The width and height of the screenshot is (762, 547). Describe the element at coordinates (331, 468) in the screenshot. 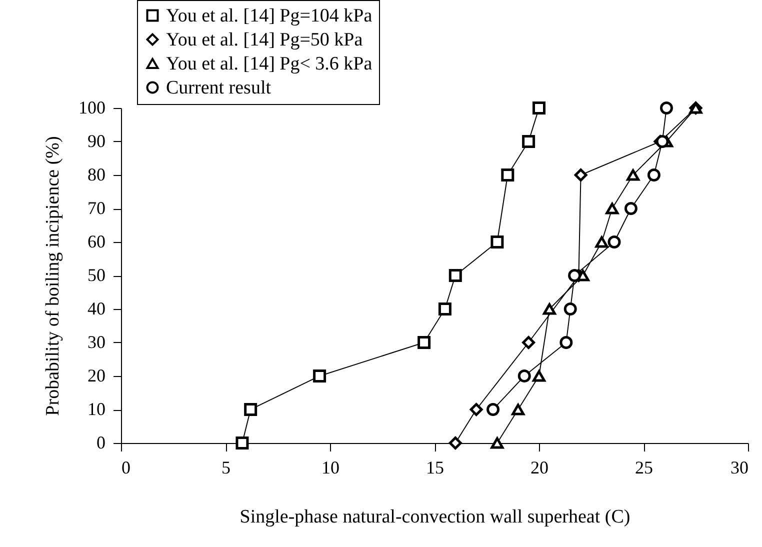

I see `x-tick-label: 10` at that location.